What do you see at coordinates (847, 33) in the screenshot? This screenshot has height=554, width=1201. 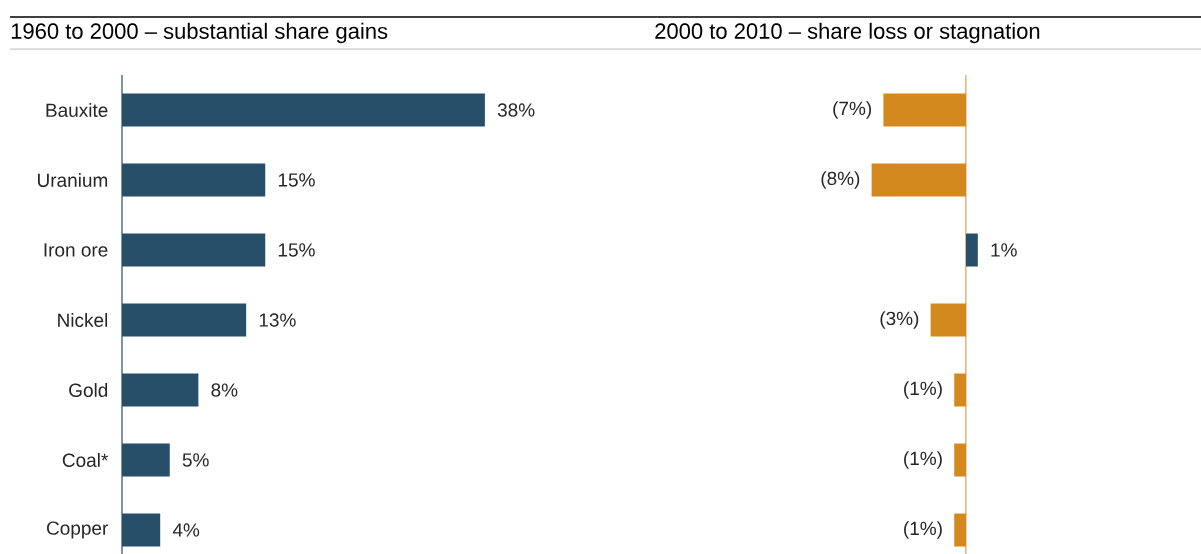 I see `chart-title: 2000 to 2010 – share loss or stagnation` at bounding box center [847, 33].